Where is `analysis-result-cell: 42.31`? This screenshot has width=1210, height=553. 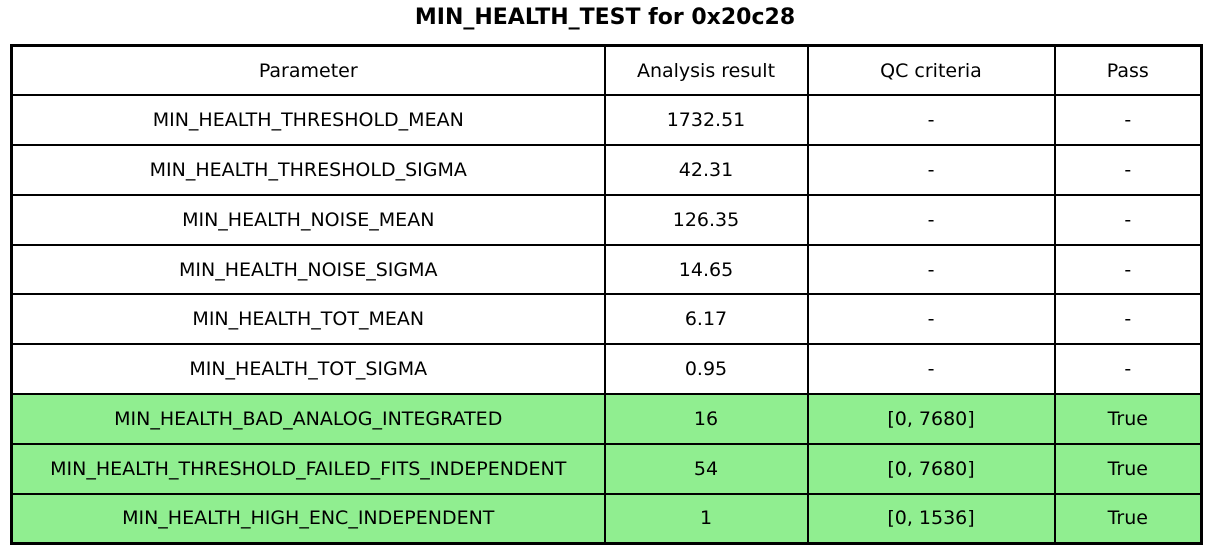
analysis-result-cell: 42.31 is located at coordinates (706, 170).